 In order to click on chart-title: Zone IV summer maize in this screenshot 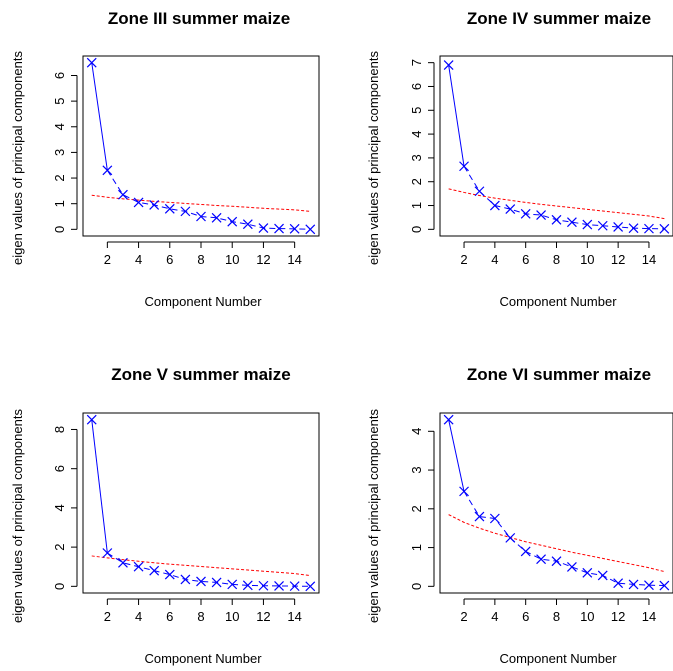, I will do `click(559, 18)`.